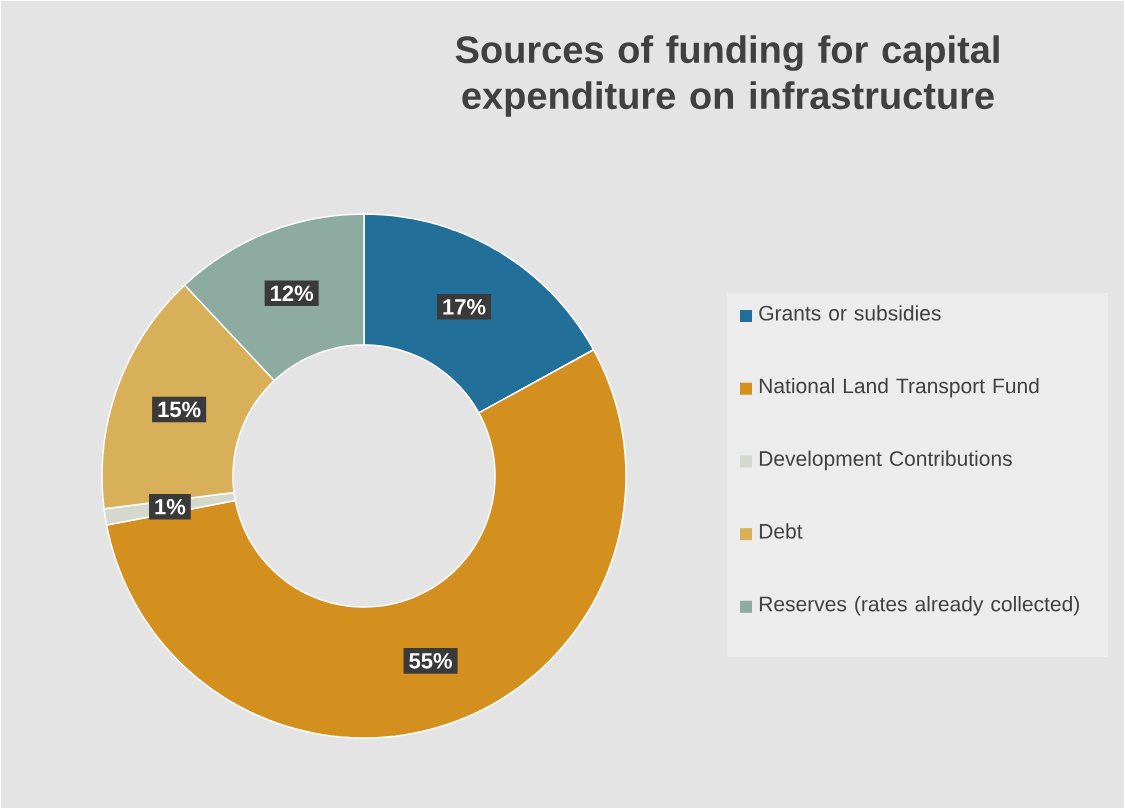 The image size is (1125, 809). Describe the element at coordinates (179, 409) in the screenshot. I see `data-label: 15%` at that location.